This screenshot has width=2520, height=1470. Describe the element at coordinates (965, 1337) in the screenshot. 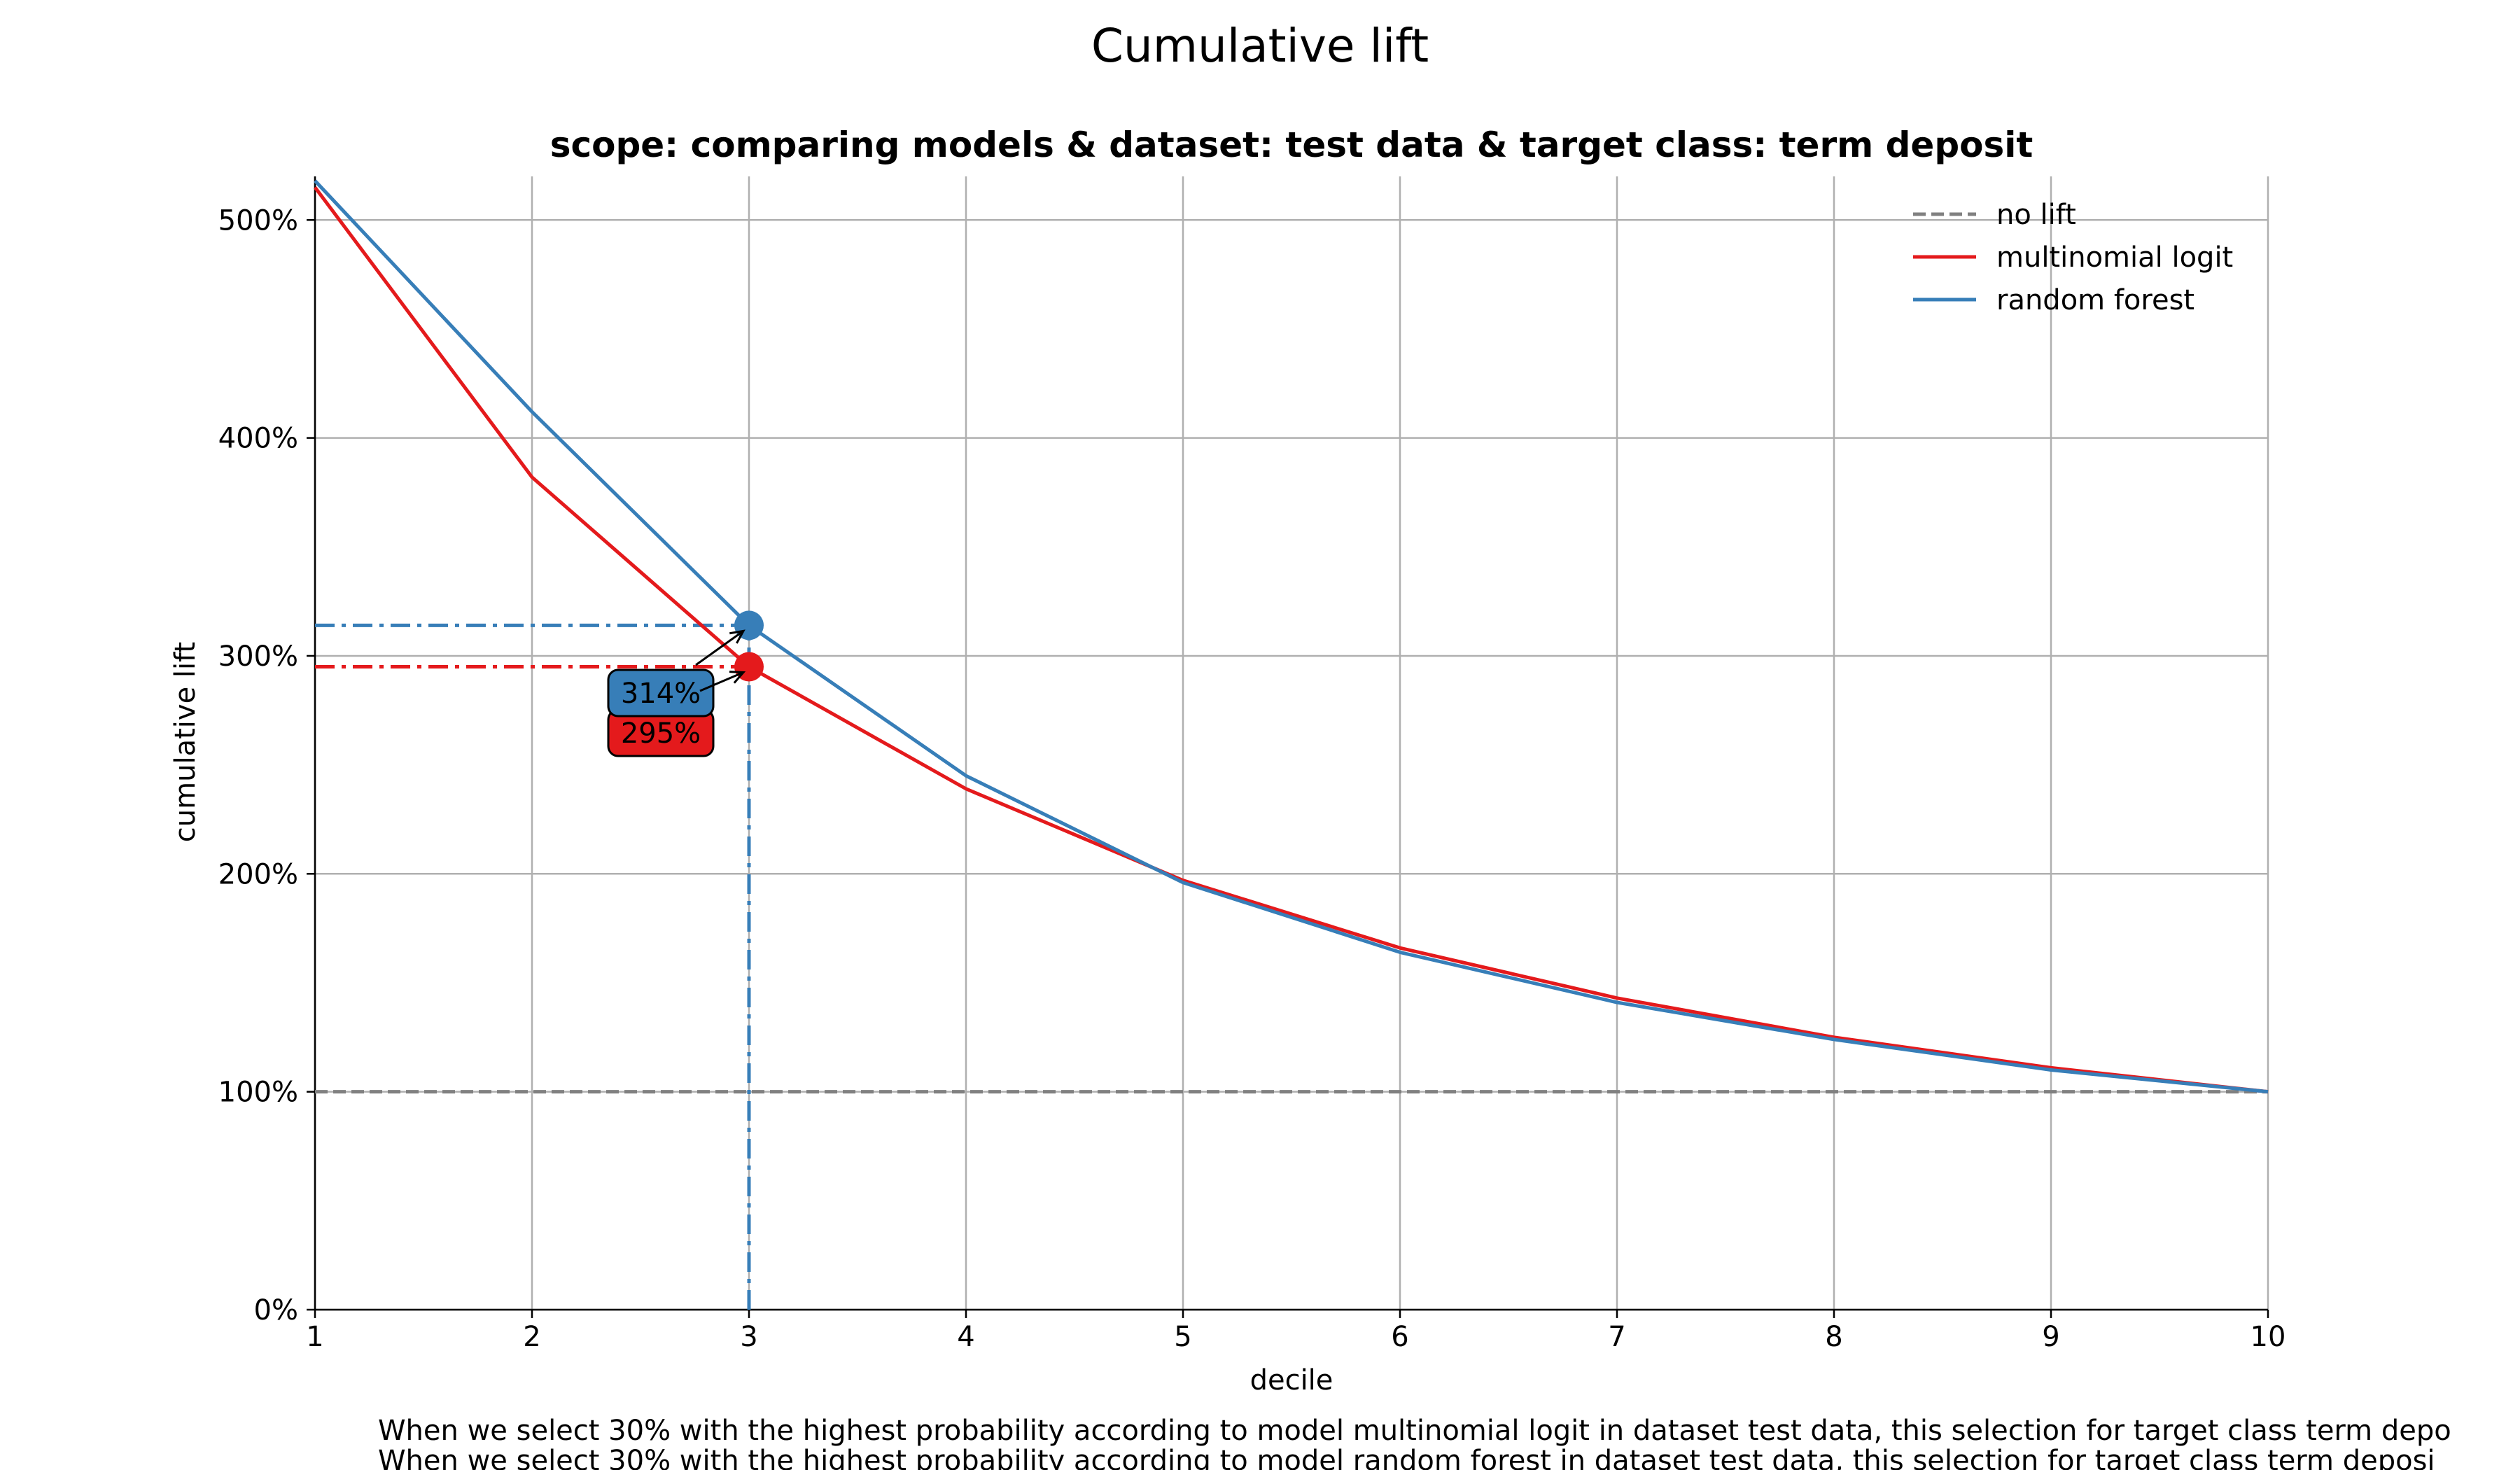

I see `x-tick-label: 4` at that location.